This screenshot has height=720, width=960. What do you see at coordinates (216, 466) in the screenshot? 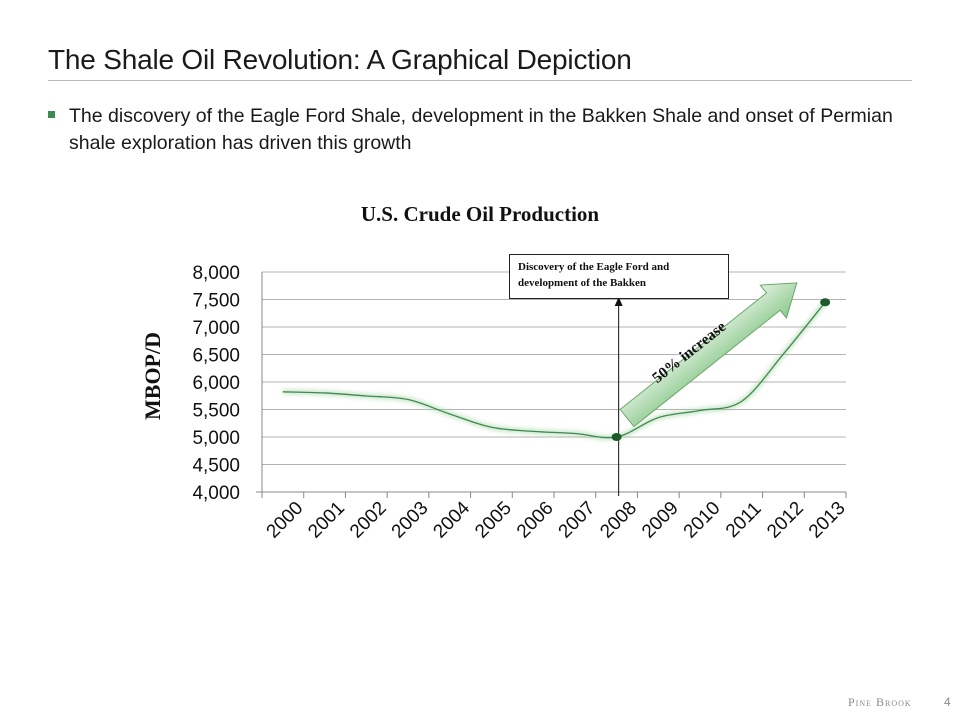
I see `y-tick-label: 4,500` at bounding box center [216, 466].